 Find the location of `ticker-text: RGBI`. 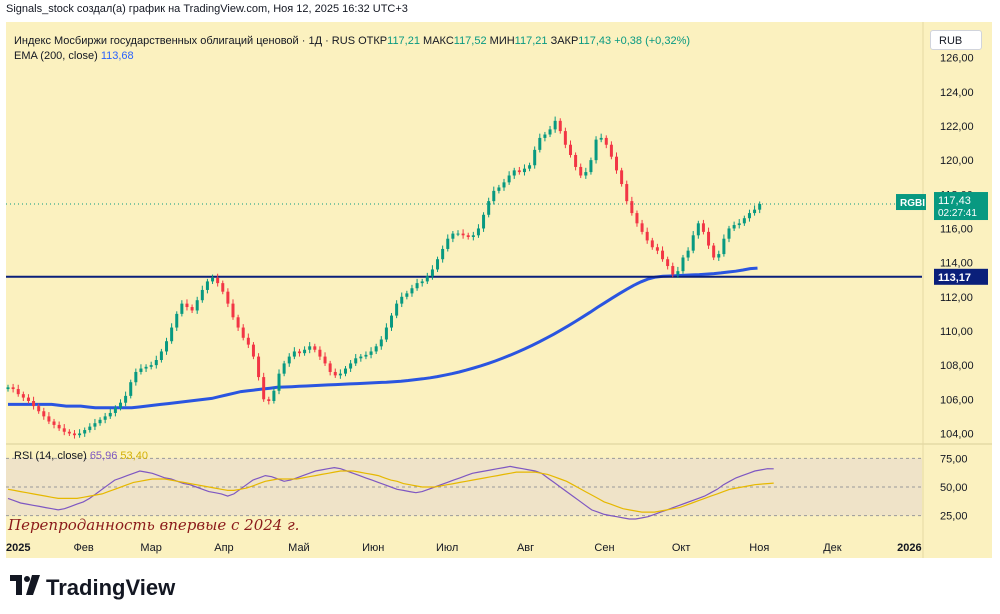

ticker-text: RGBI is located at coordinates (912, 203).